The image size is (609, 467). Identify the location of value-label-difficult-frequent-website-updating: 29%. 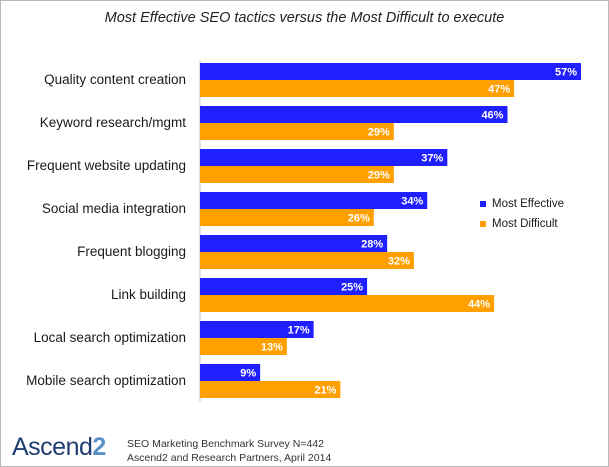
(379, 176).